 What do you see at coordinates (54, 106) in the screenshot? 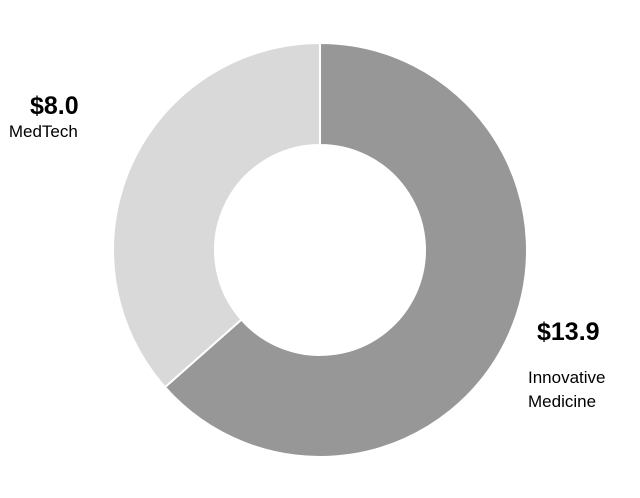
I see `medtech-value-label: $8.0` at bounding box center [54, 106].